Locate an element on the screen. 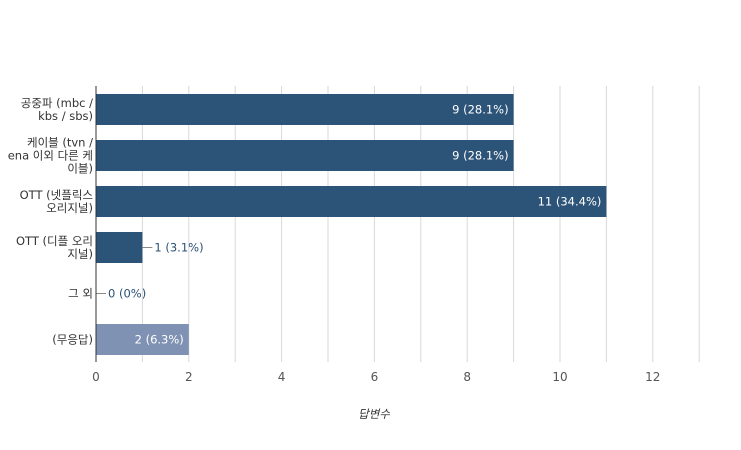  category-label: OTT (넷플릭스 is located at coordinates (56, 195).